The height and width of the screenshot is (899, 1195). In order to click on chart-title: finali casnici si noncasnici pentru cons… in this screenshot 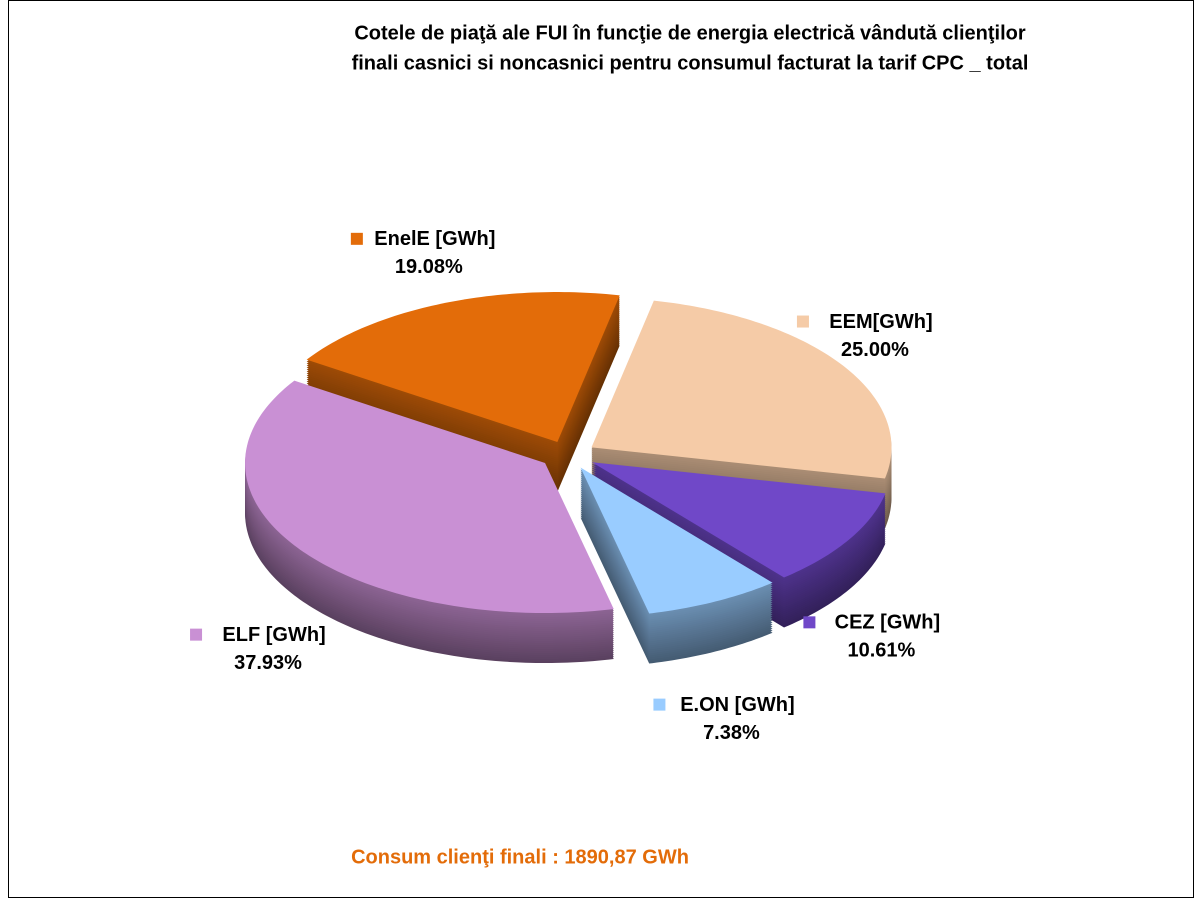, I will do `click(690, 63)`.